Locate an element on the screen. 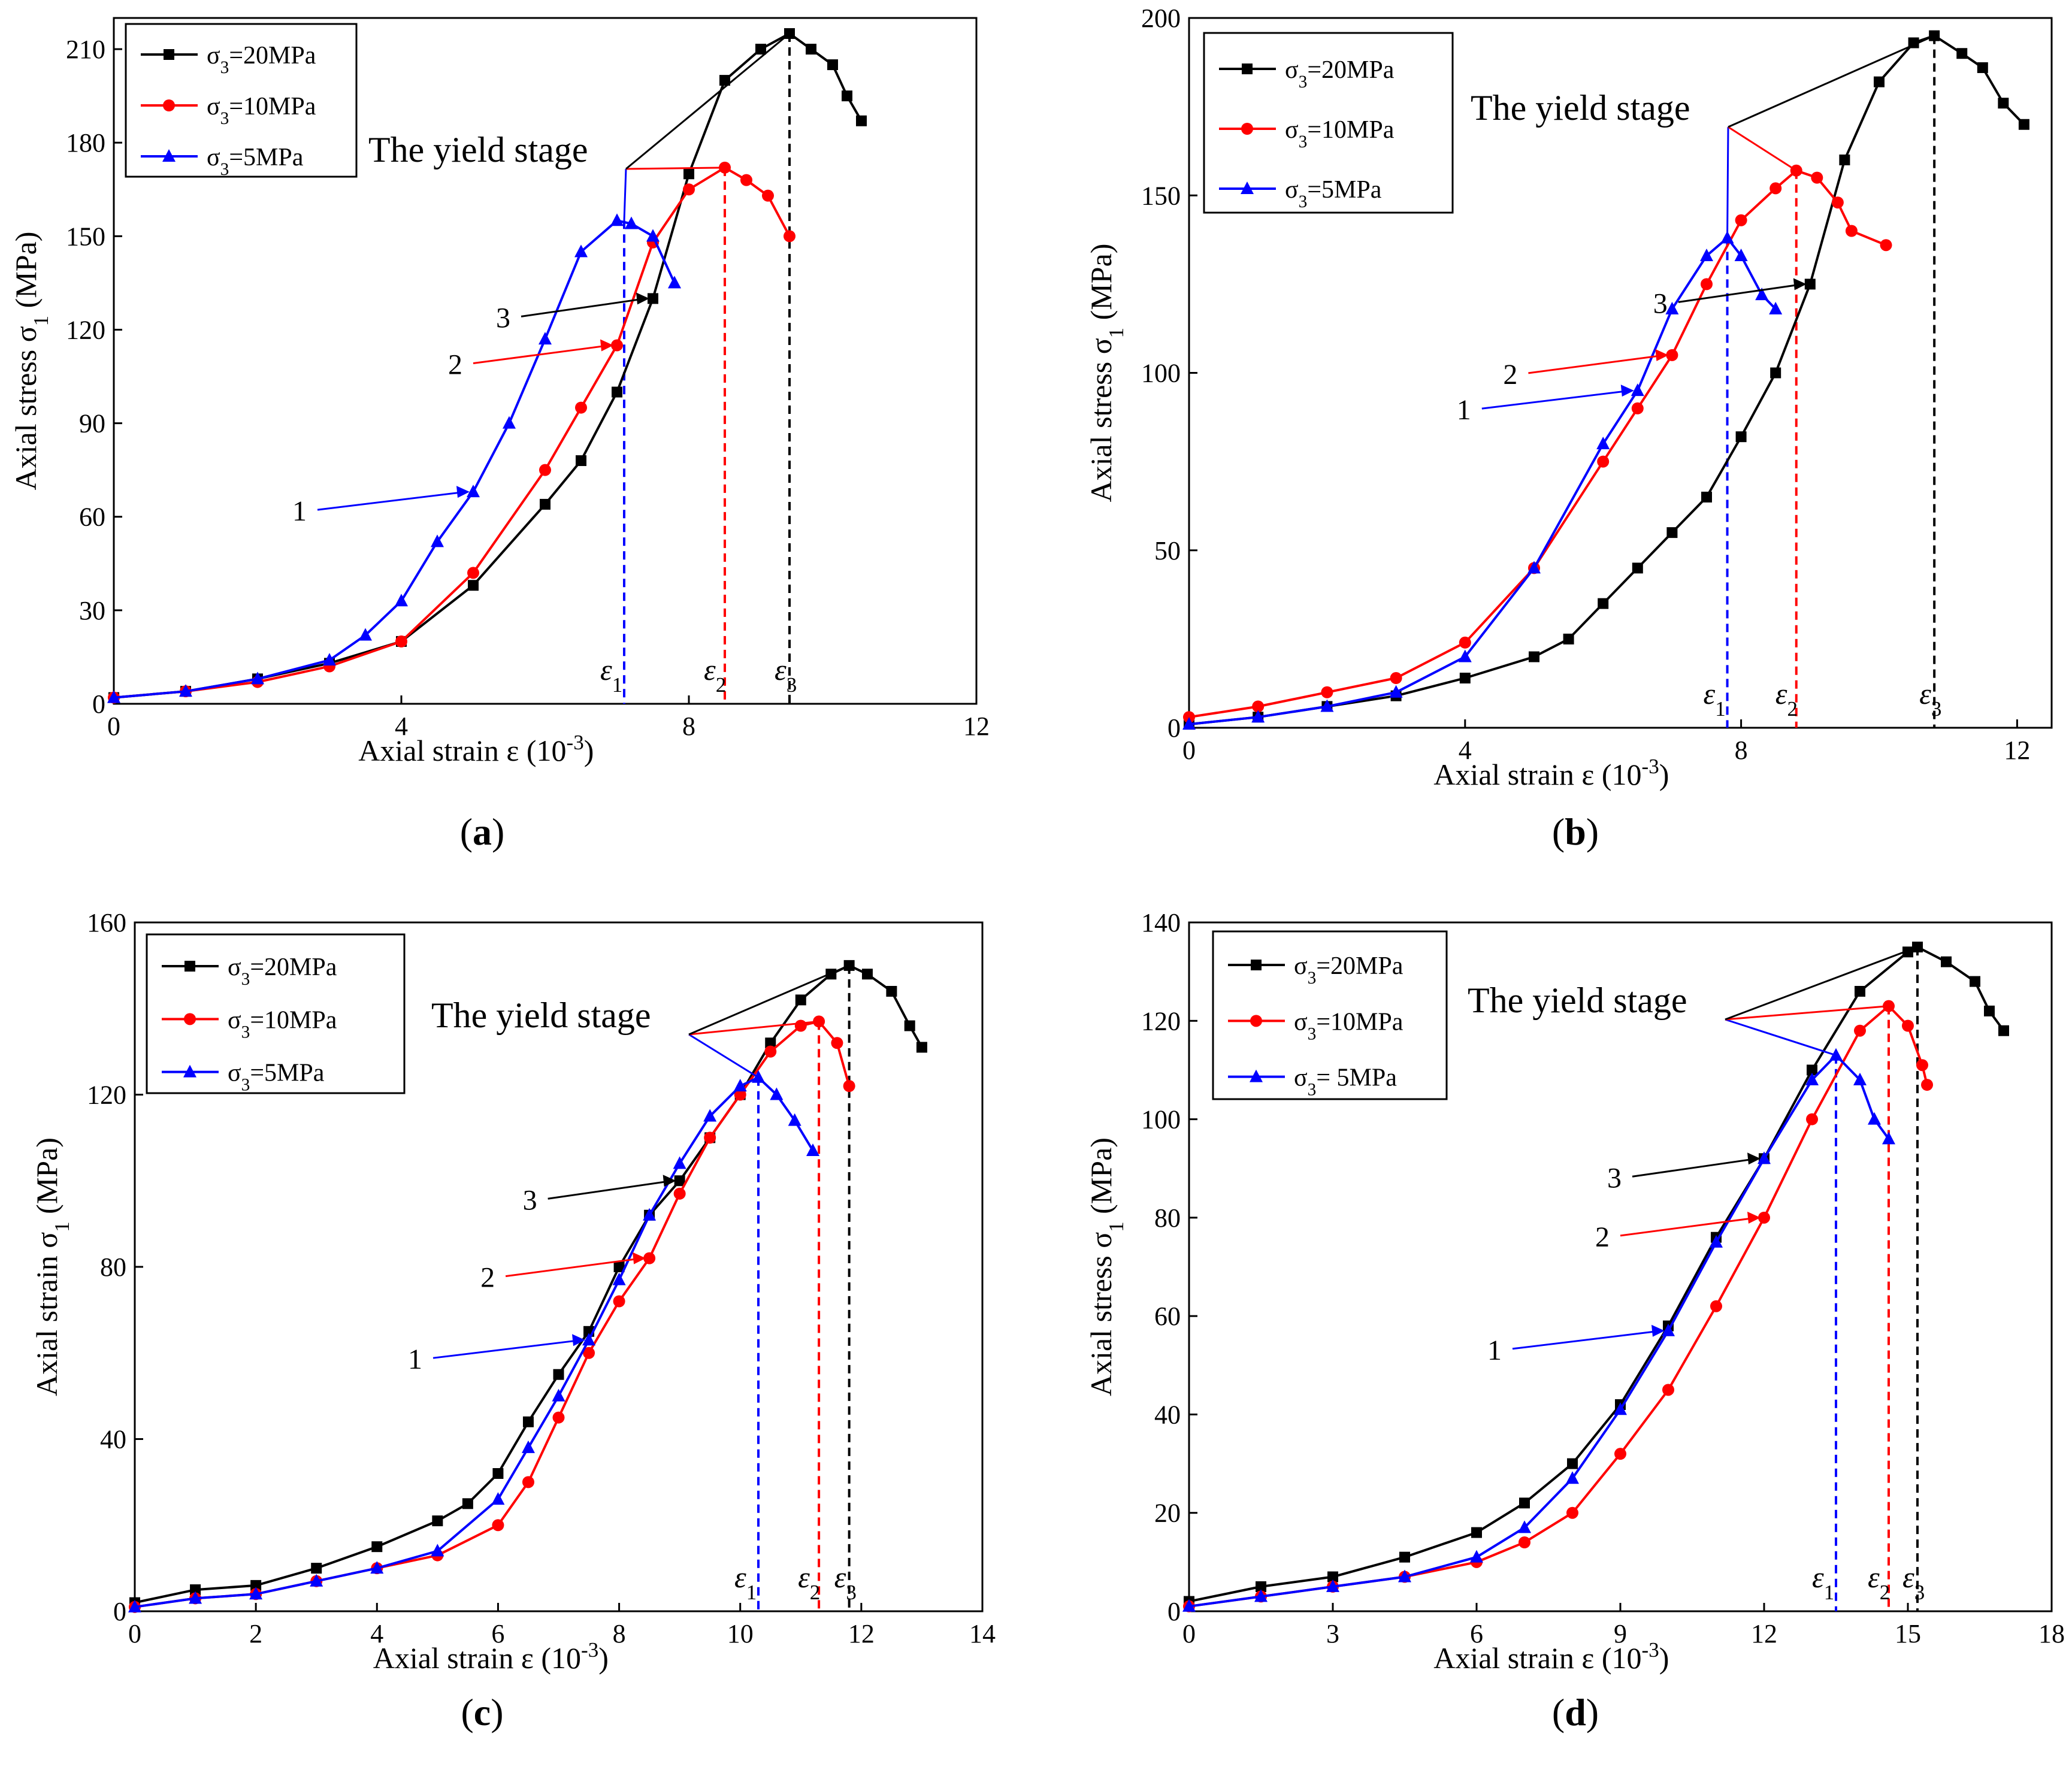 This screenshot has height=1767, width=2072. y-tick-label: 160 is located at coordinates (106, 922).